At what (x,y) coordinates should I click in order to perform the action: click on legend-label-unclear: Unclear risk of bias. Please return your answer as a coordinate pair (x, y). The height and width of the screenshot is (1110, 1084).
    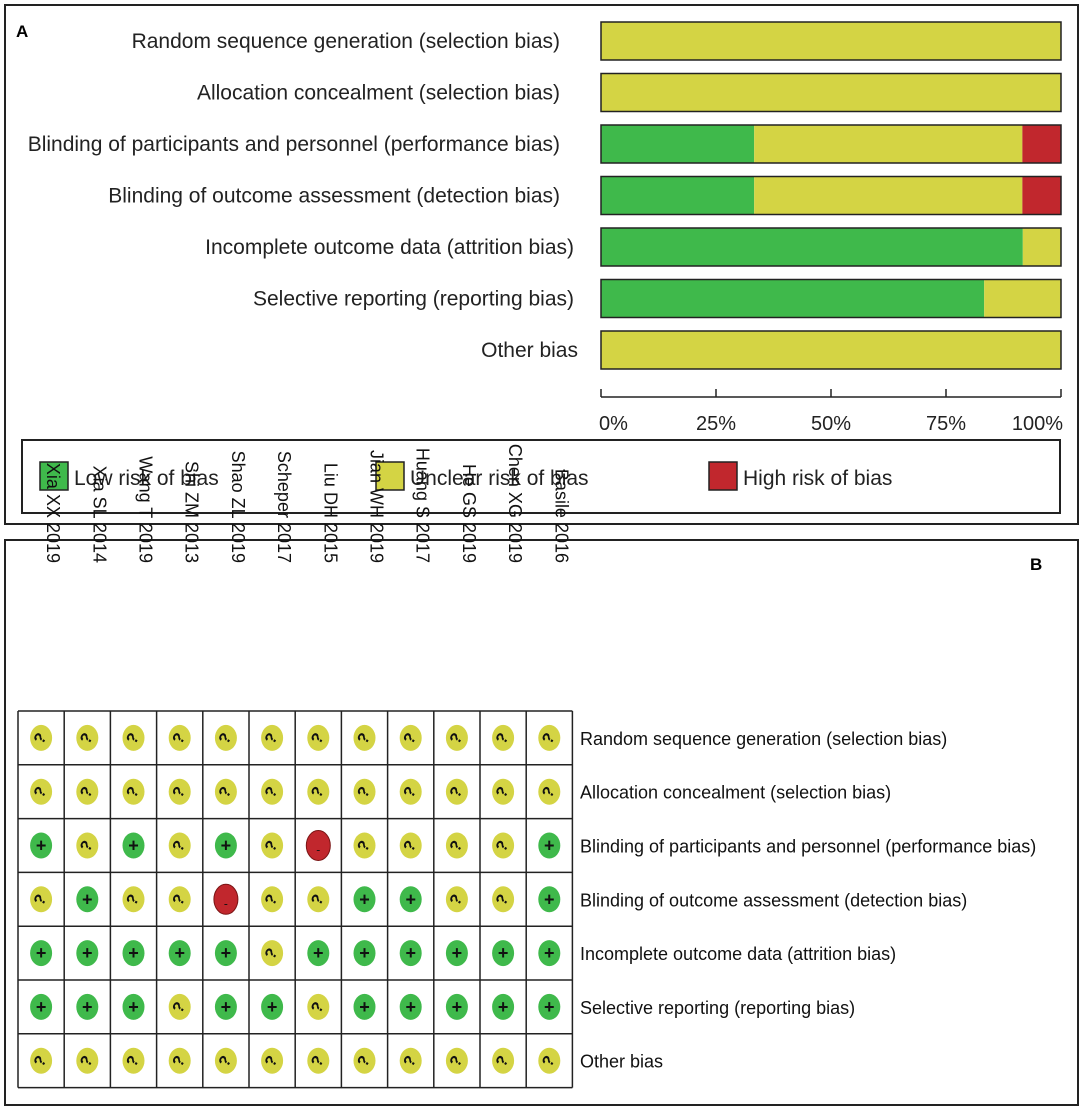
    Looking at the image, I should click on (499, 478).